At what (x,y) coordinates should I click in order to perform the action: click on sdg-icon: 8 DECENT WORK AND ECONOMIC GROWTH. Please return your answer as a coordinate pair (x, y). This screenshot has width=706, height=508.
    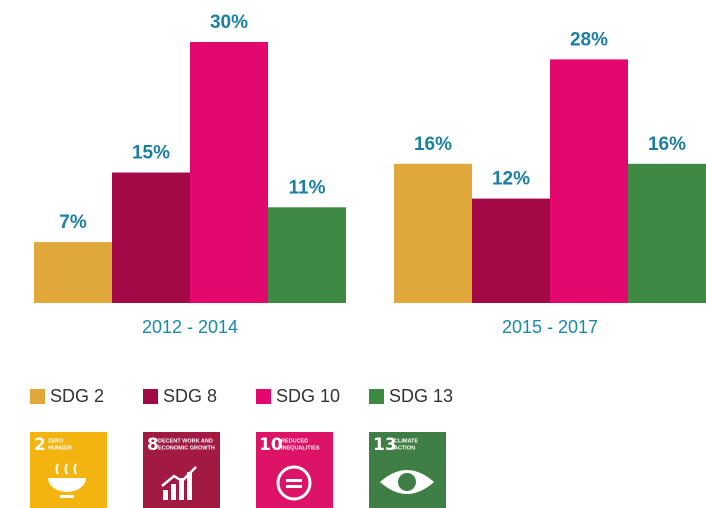
    Looking at the image, I should click on (181, 470).